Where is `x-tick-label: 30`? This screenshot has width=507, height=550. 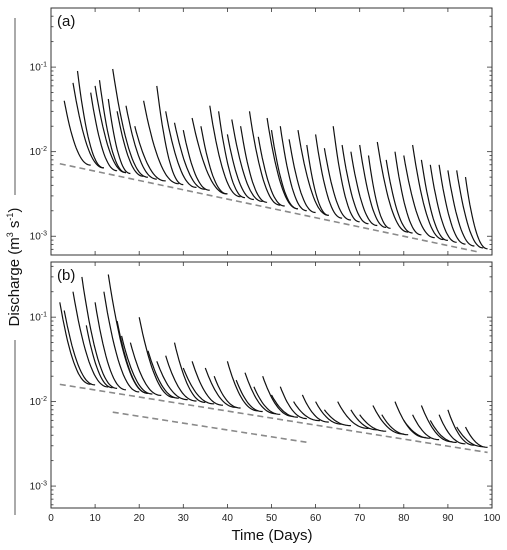
x-tick-label: 30 is located at coordinates (184, 518).